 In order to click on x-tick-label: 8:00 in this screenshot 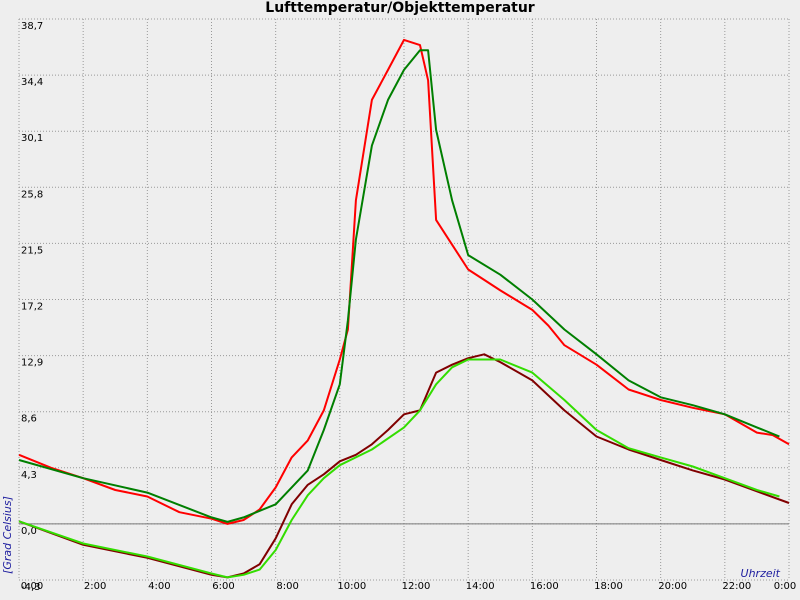, I will do `click(287, 586)`.